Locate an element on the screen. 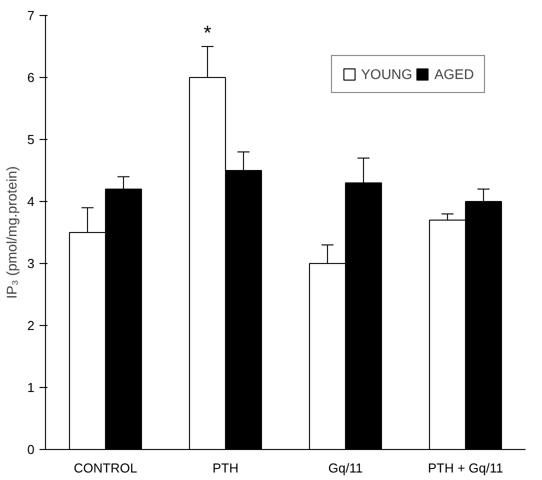 This screenshot has height=480, width=542. y-tick-label: 1 is located at coordinates (31, 387).